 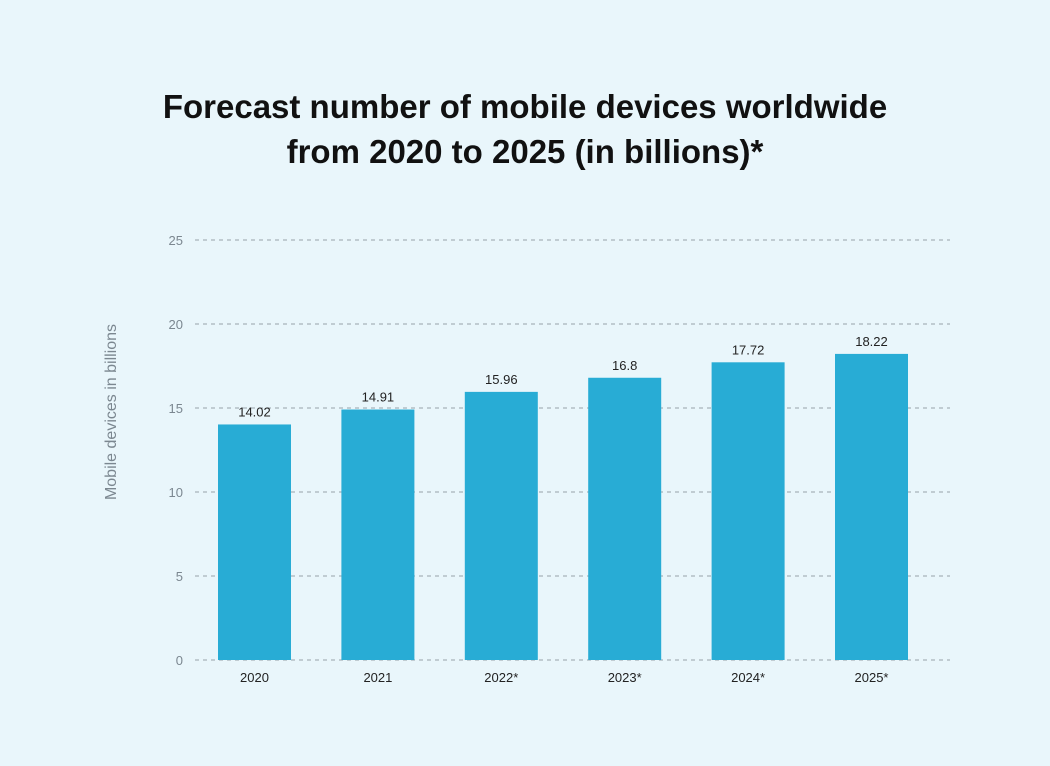 What do you see at coordinates (176, 240) in the screenshot?
I see `y-tick-label: 25` at bounding box center [176, 240].